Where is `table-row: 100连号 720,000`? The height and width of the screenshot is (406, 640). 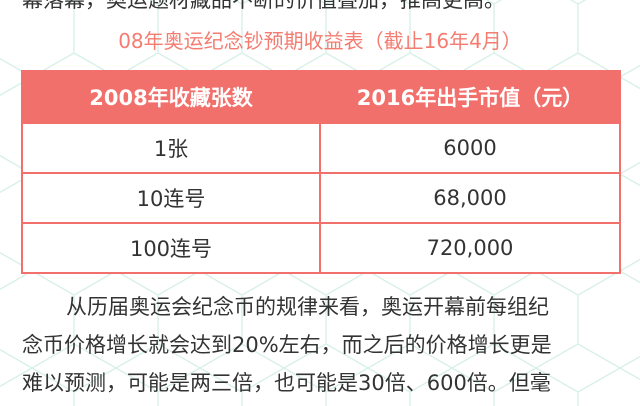
table-row: 100连号 720,000 is located at coordinates (321, 248).